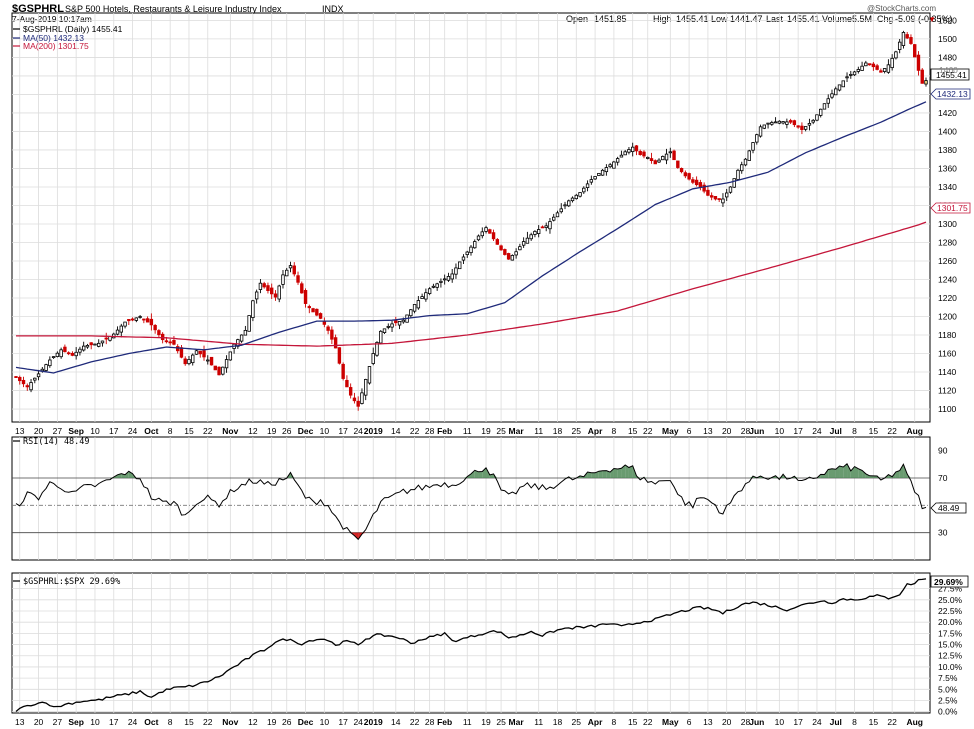 The width and height of the screenshot is (974, 729). What do you see at coordinates (803, 19) in the screenshot?
I see `last-value: 1455.41` at bounding box center [803, 19].